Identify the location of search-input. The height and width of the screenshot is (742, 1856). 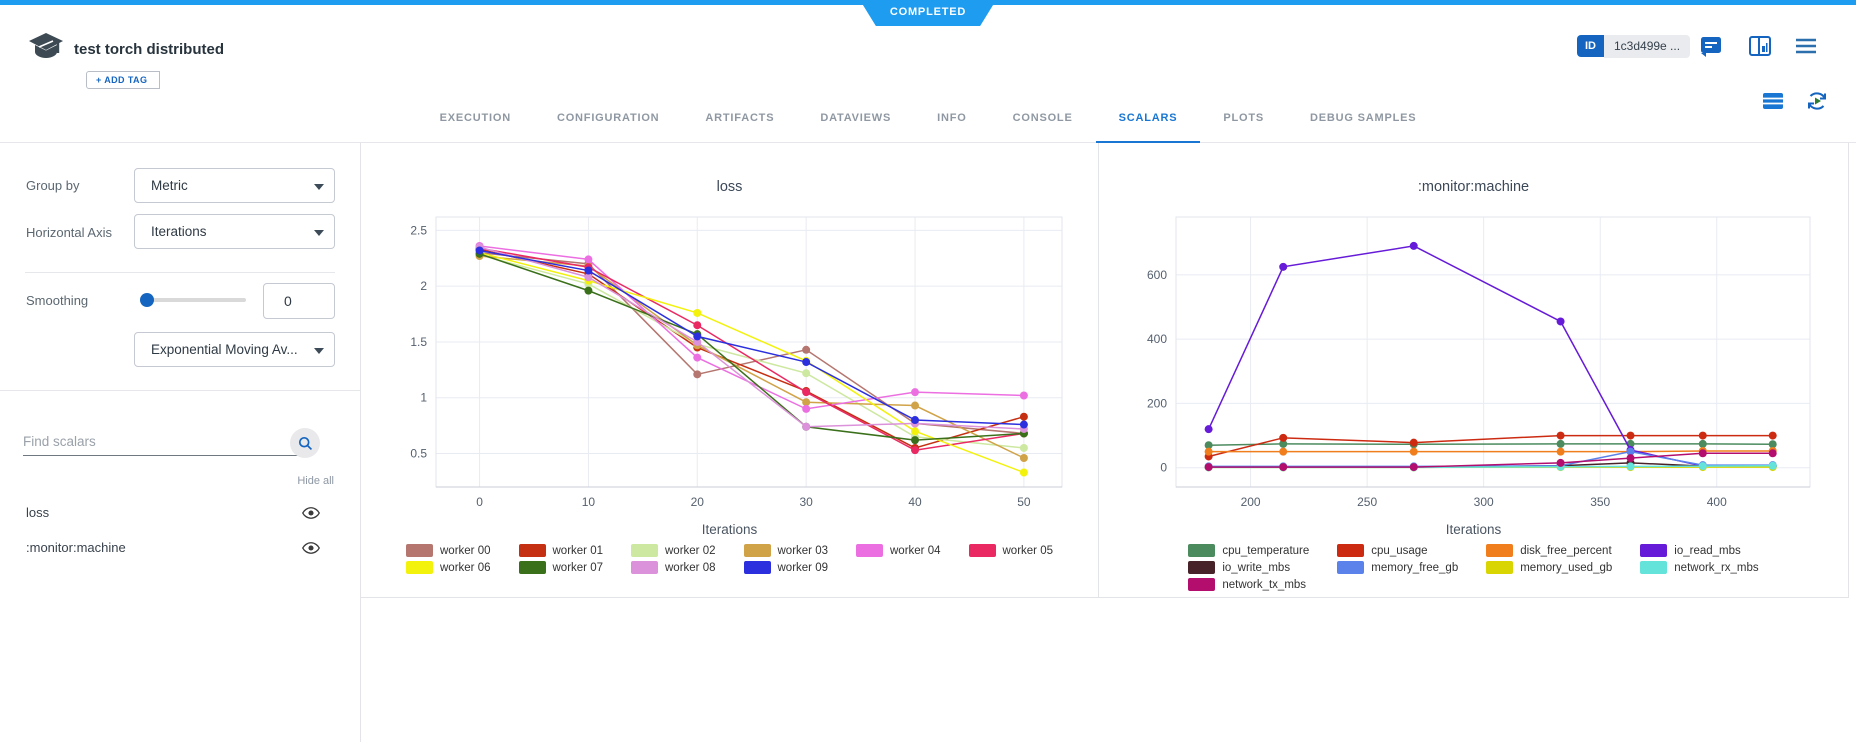
(161, 442).